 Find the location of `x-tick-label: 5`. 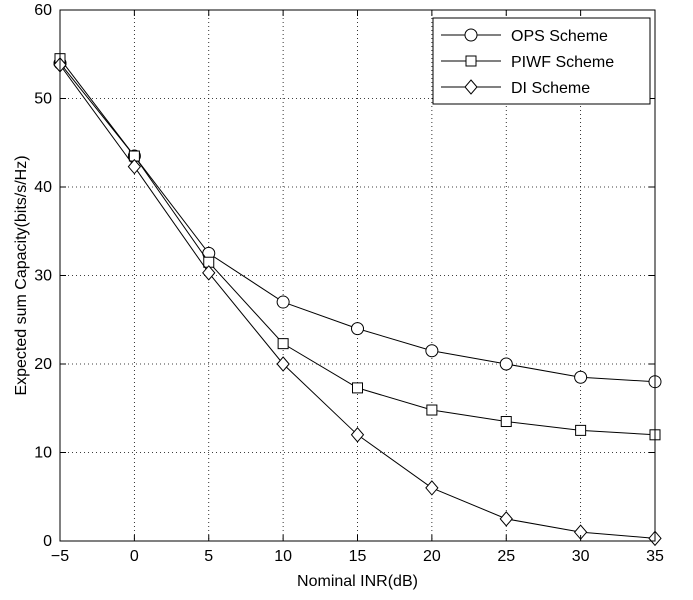

x-tick-label: 5 is located at coordinates (208, 556).